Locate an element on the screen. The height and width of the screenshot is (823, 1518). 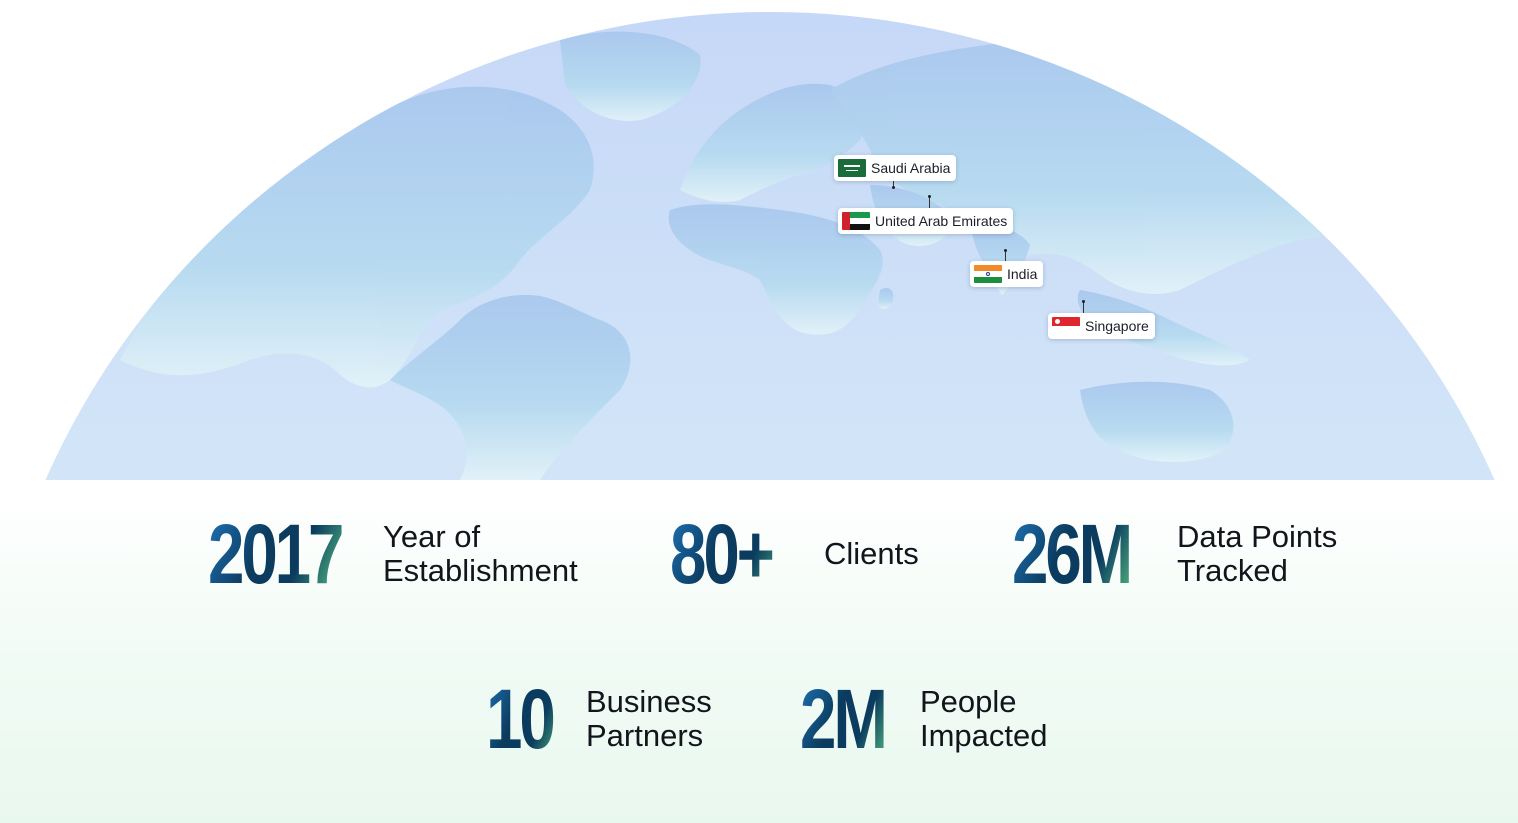
location-label: India is located at coordinates (1022, 274).